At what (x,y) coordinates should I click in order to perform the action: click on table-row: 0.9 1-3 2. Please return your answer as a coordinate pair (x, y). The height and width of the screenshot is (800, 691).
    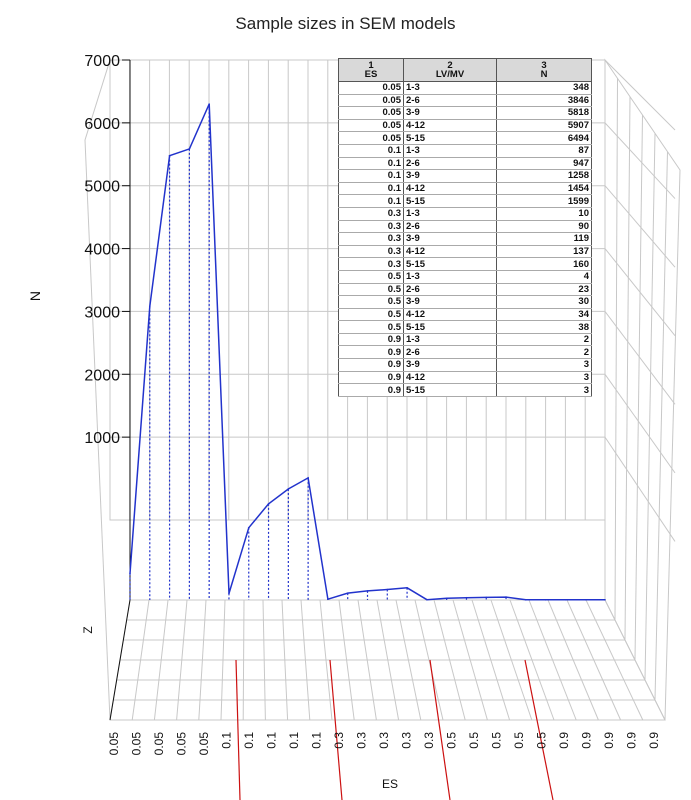
    Looking at the image, I should click on (465, 340).